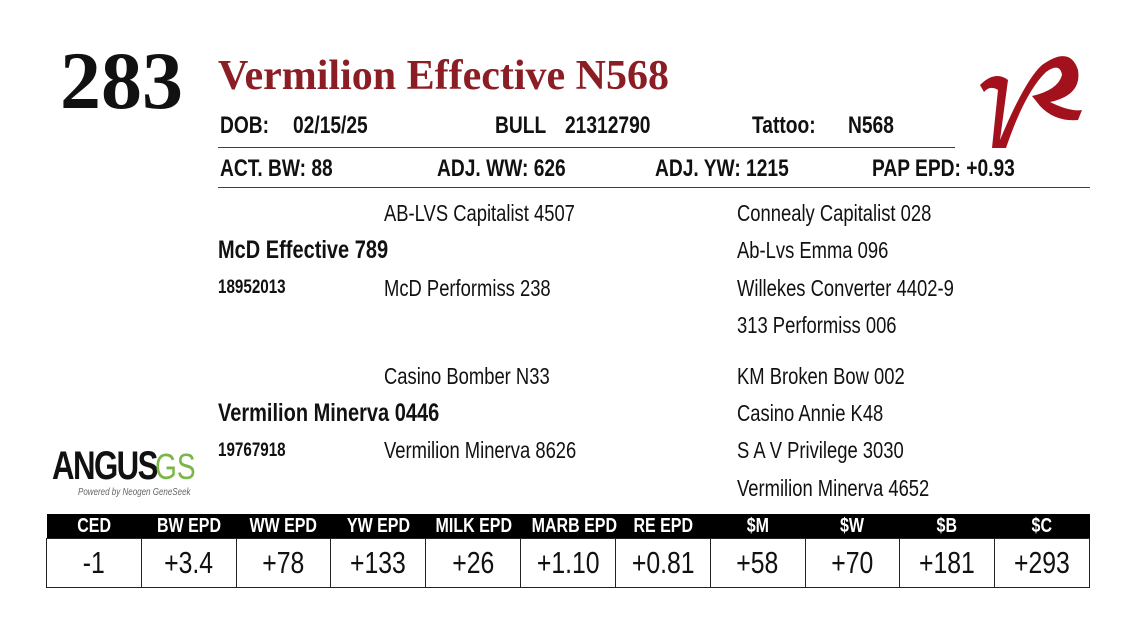 The width and height of the screenshot is (1140, 636). I want to click on epd-value-cell: +293, so click(1042, 563).